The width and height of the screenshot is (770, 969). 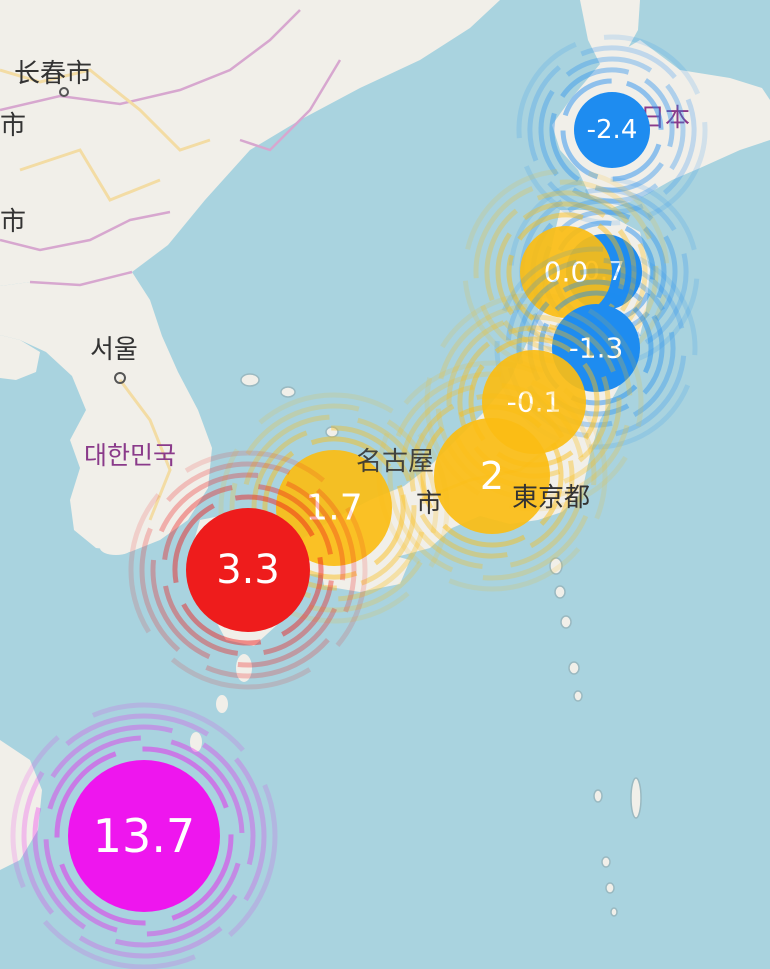 I want to click on label-korea: 대한민국, so click(x=130, y=455).